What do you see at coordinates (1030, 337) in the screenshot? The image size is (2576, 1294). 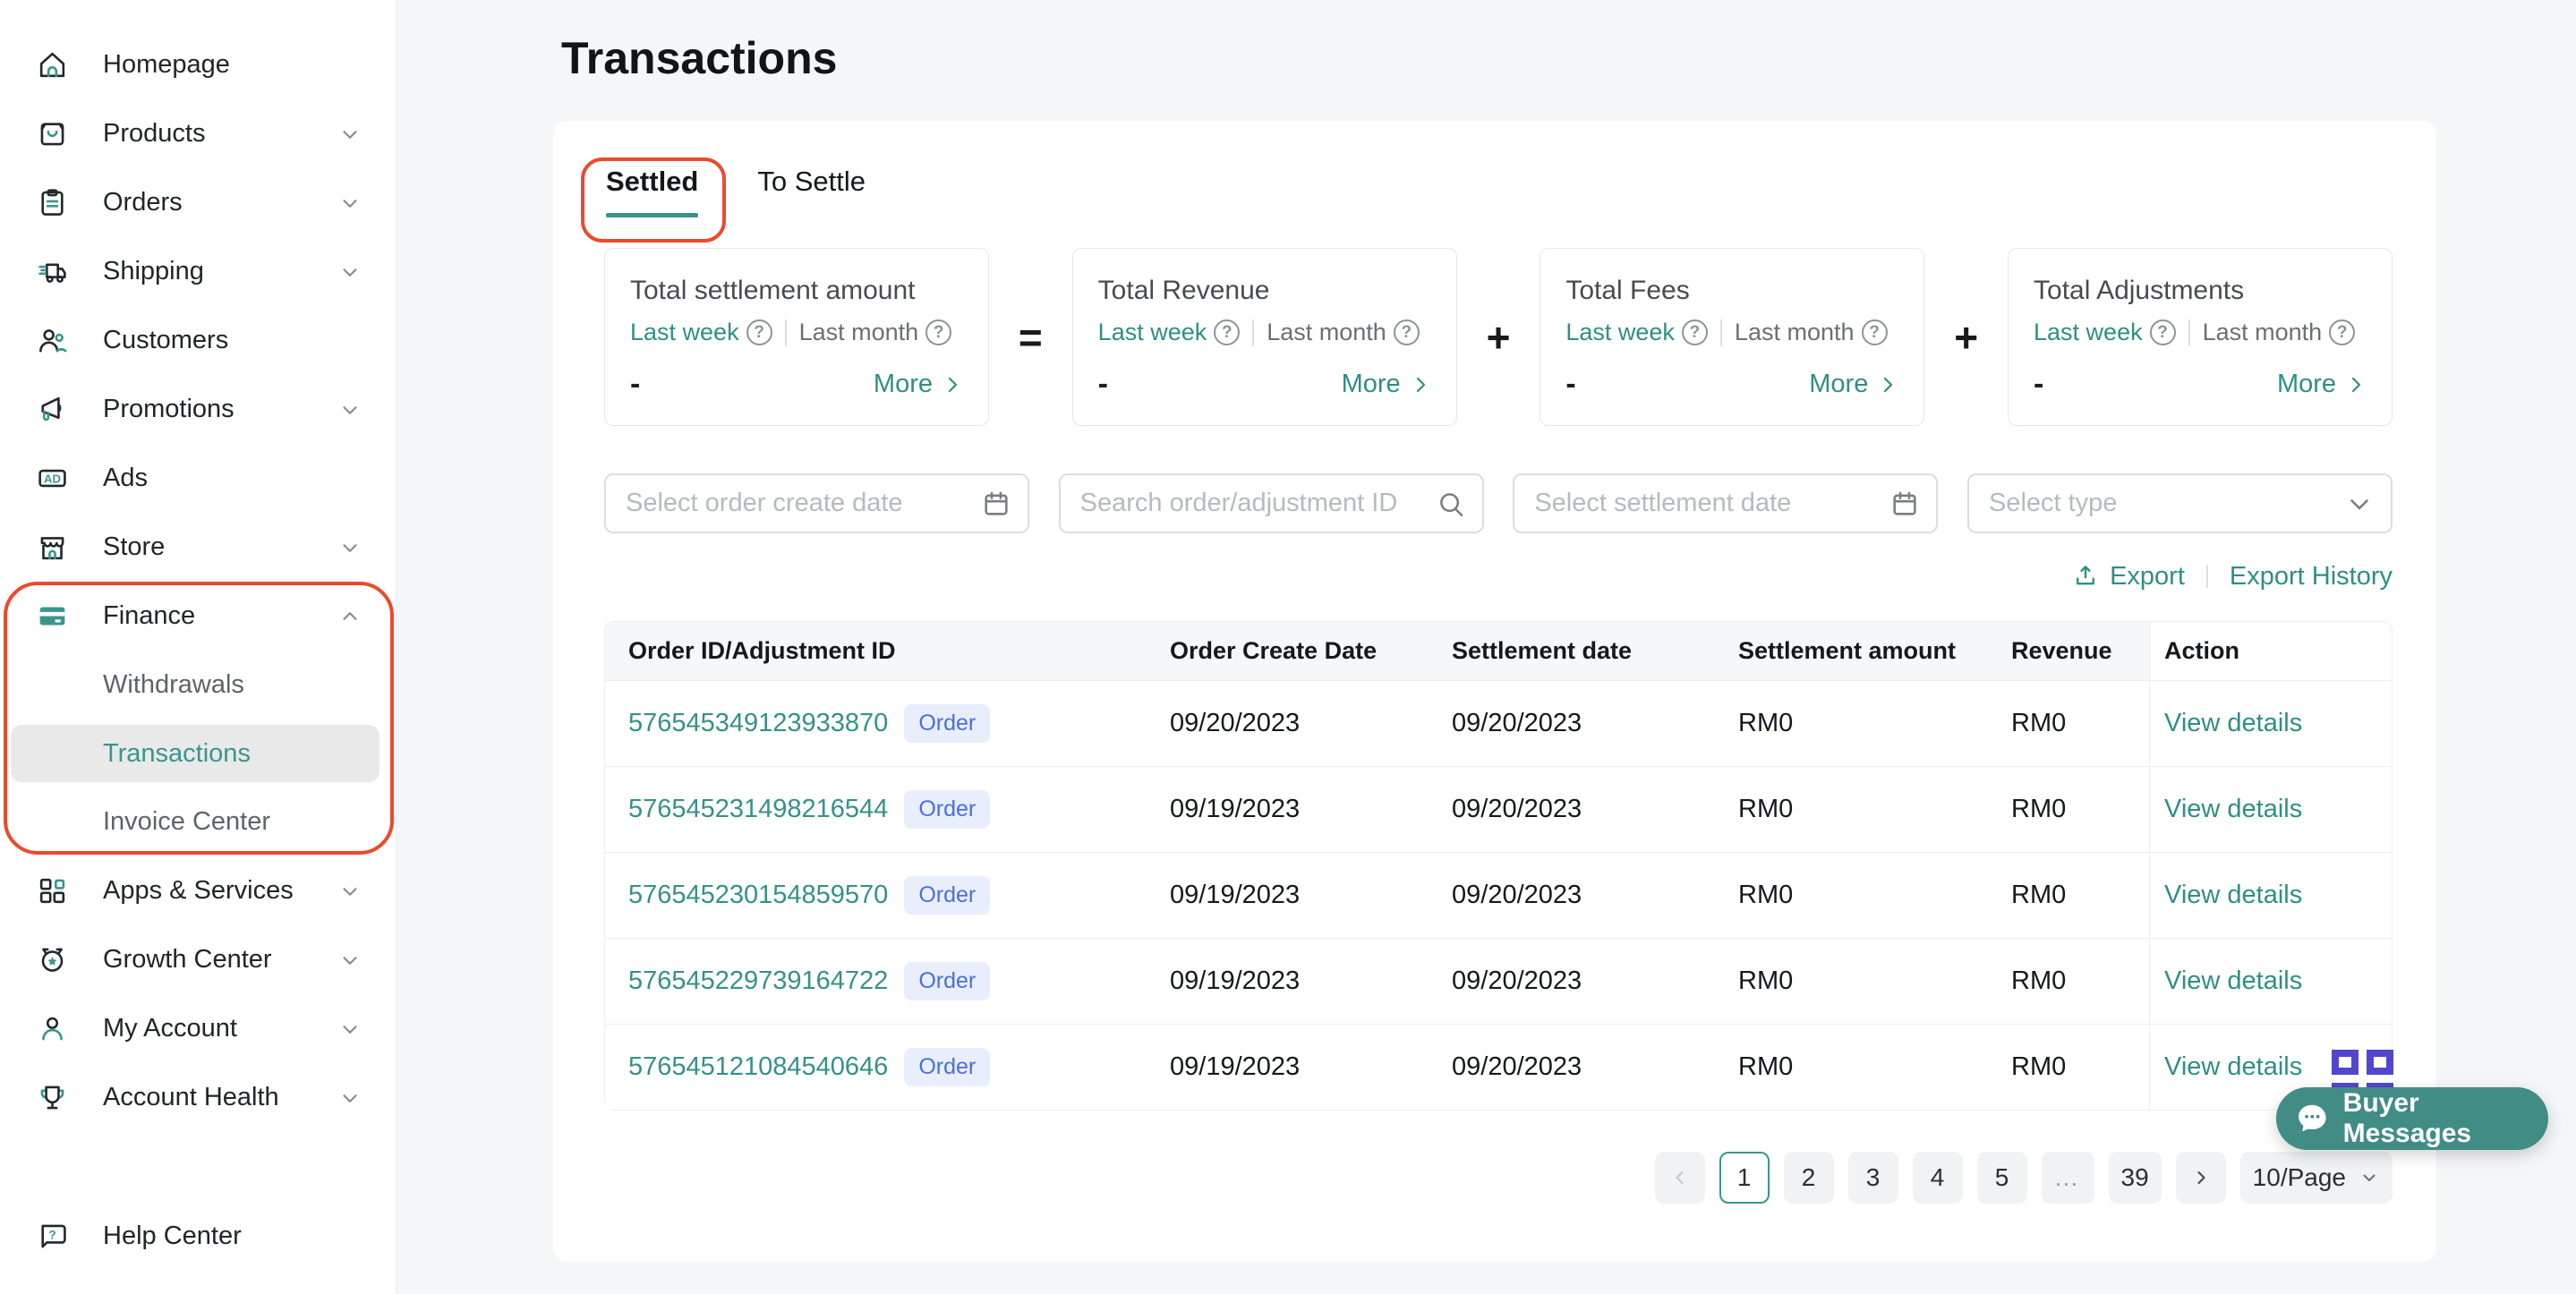 I see `operator-equals: =` at bounding box center [1030, 337].